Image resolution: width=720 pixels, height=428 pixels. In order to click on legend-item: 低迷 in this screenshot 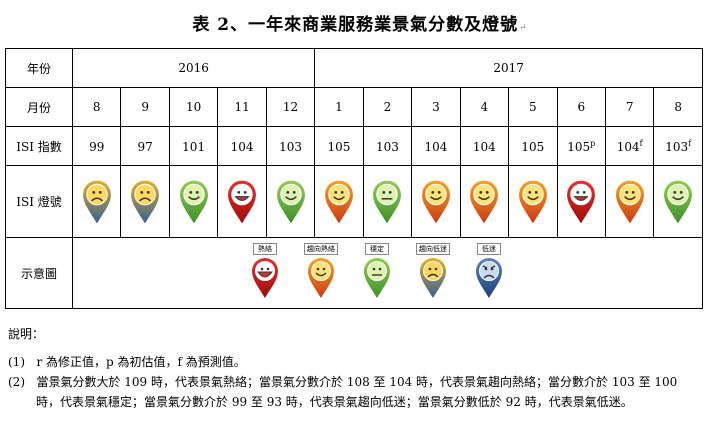, I will do `click(489, 269)`.